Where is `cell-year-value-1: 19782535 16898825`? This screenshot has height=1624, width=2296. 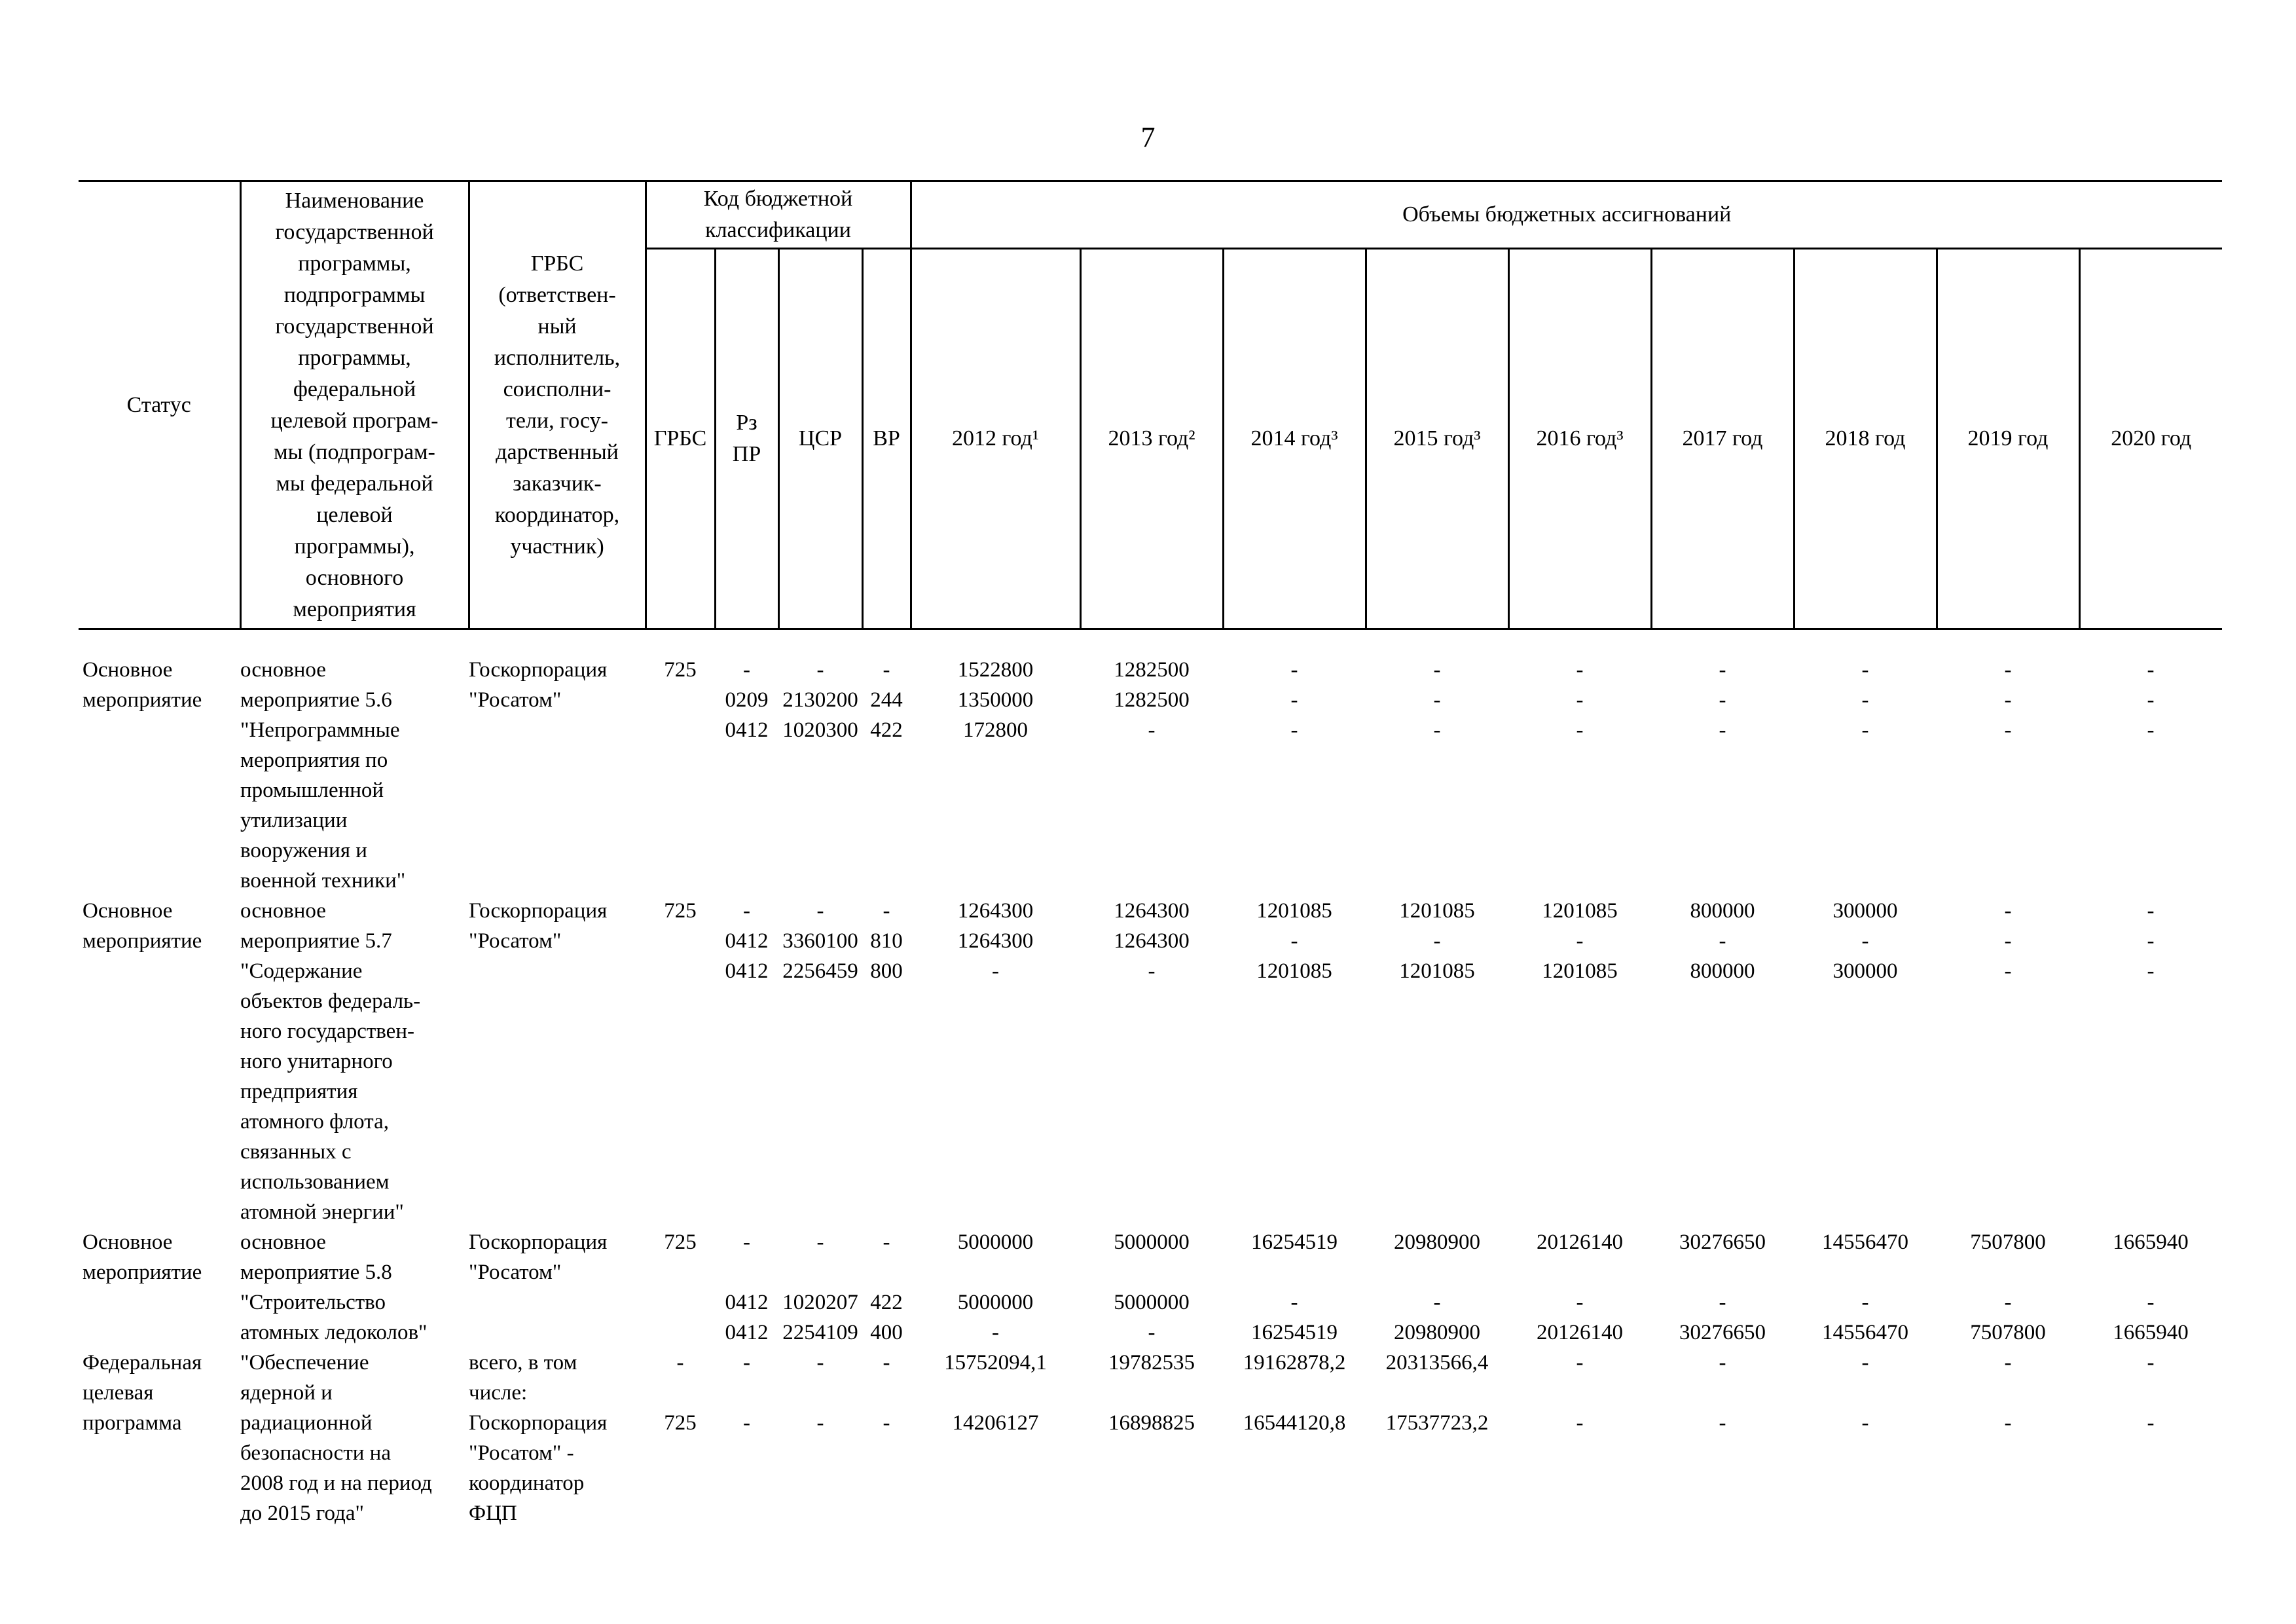 cell-year-value-1: 19782535 16898825 is located at coordinates (1151, 1438).